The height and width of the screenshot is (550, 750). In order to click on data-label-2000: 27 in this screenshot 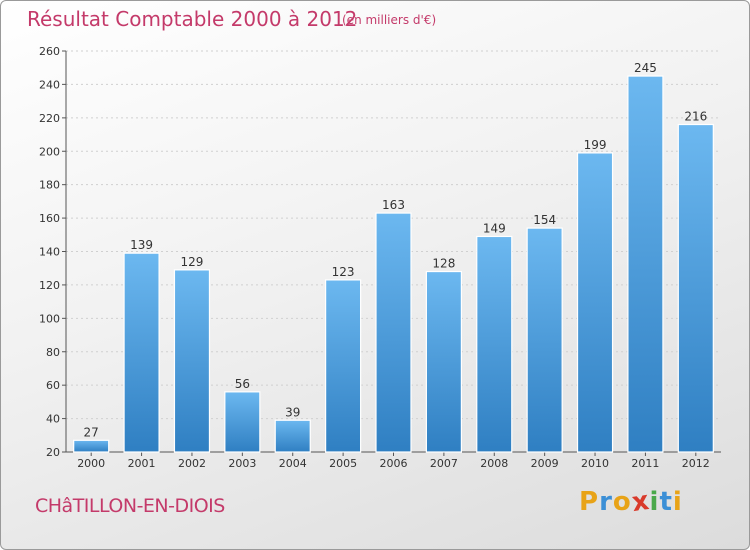, I will do `click(91, 432)`.